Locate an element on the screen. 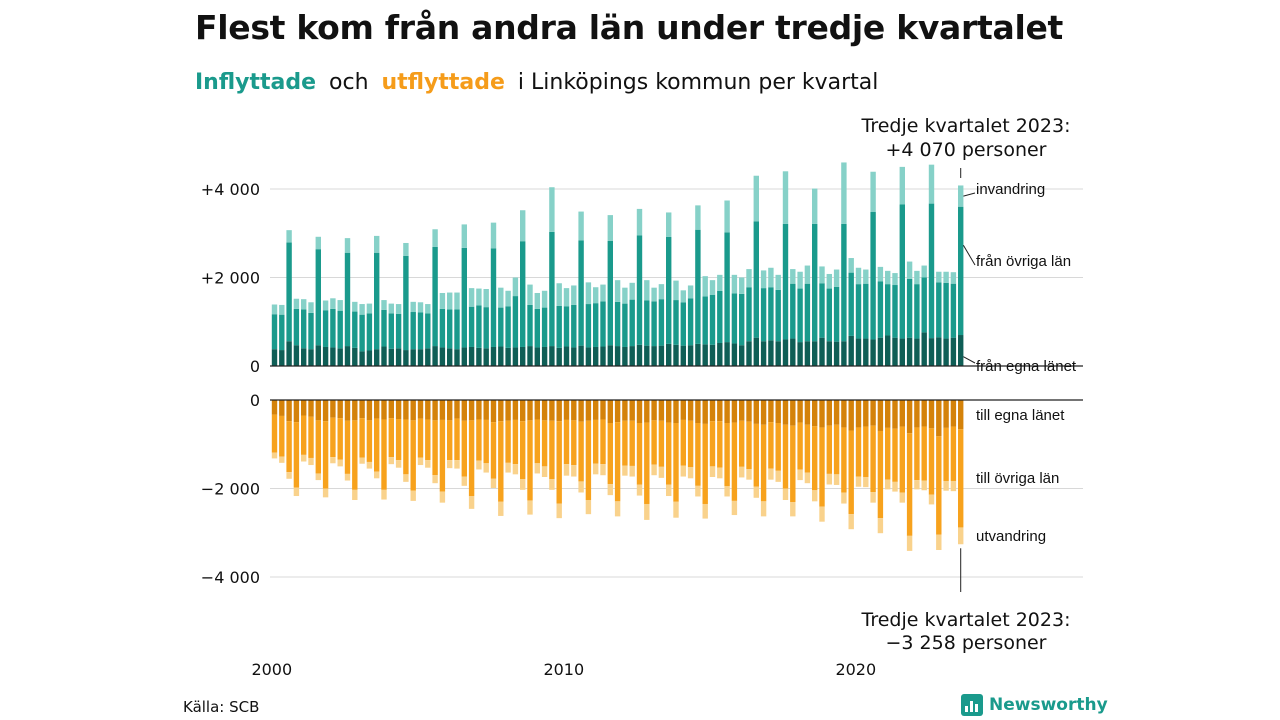  series-label-out: till egna länet is located at coordinates (1020, 415).